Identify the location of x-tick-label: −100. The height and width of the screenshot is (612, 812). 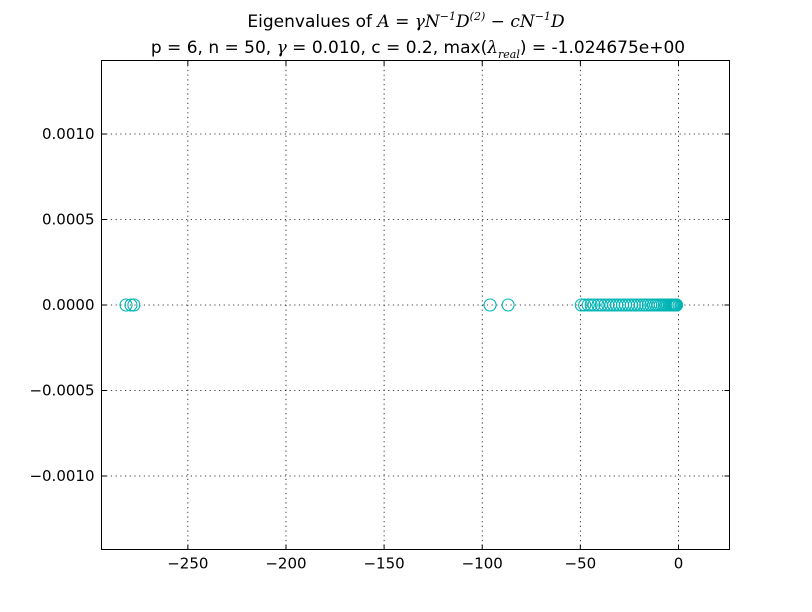
(482, 564).